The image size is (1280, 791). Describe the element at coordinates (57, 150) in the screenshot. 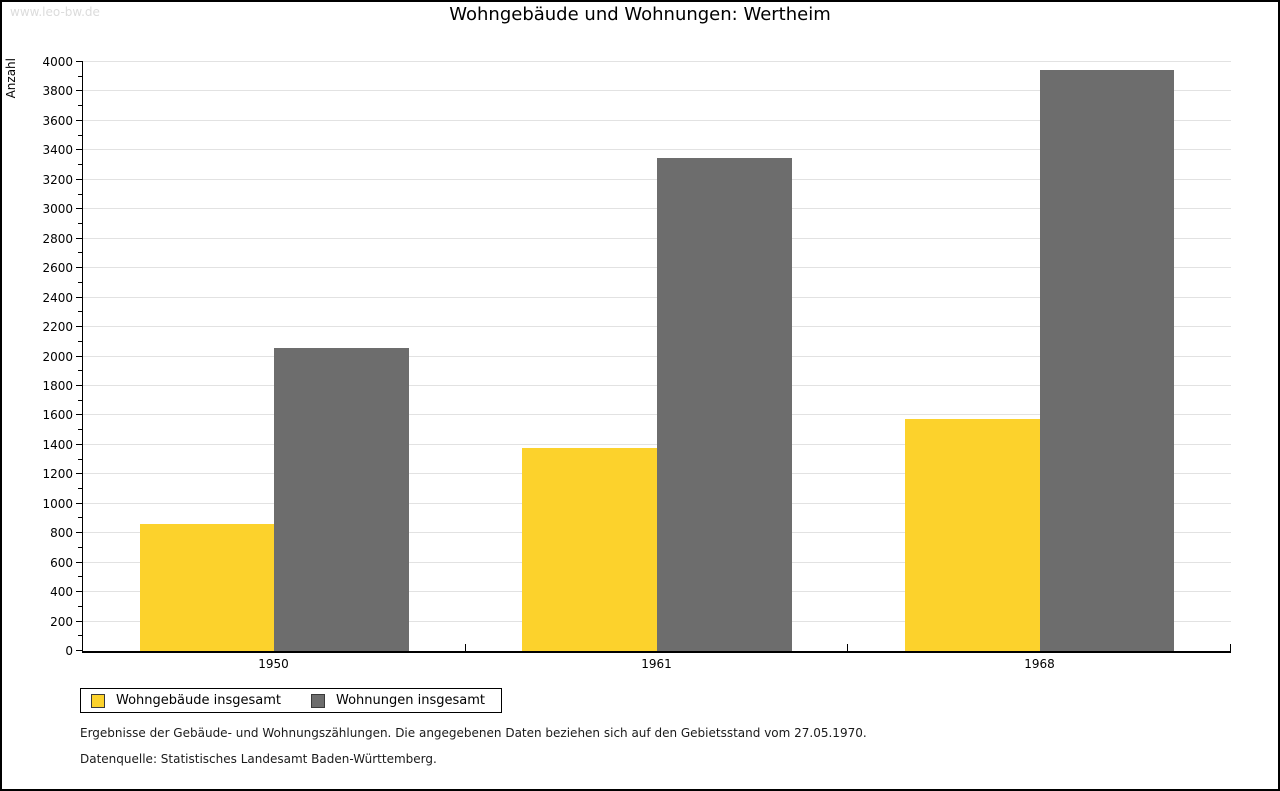

I see `y-tick-label-3400: 3400` at that location.